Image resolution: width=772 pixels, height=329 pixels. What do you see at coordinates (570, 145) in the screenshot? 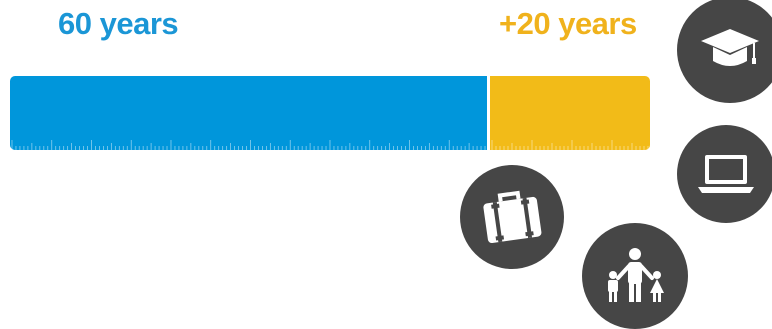
I see `extra-ruler-ticks` at bounding box center [570, 145].